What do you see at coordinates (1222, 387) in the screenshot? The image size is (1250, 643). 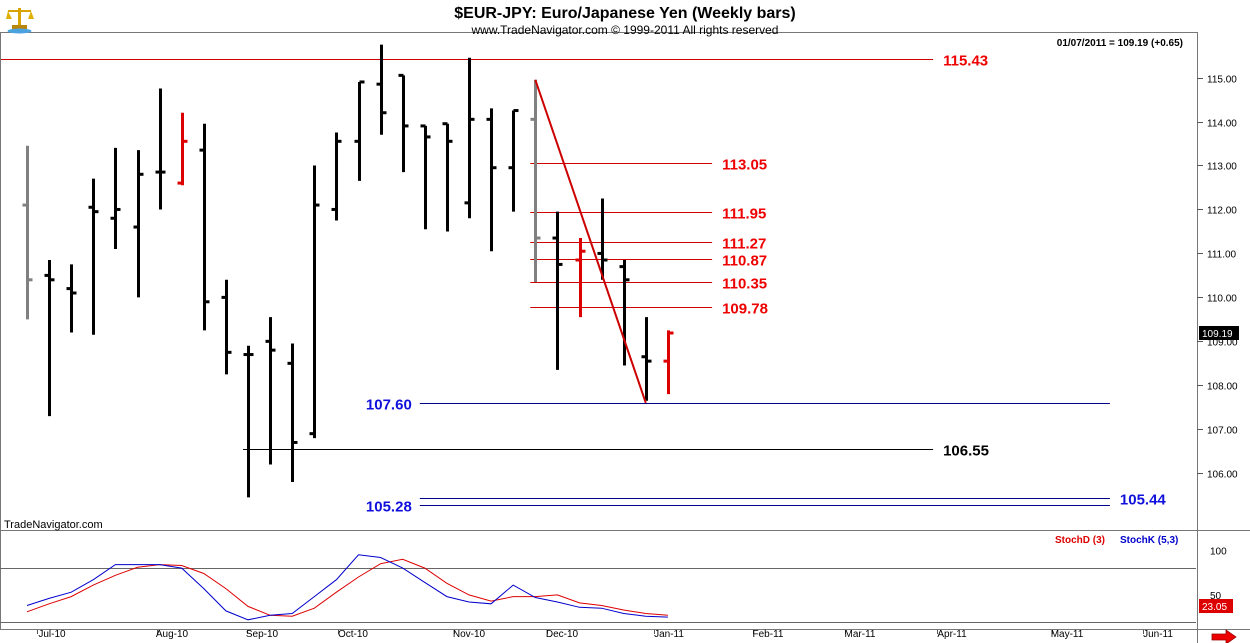 I see `price-axis-label: 108.00` at bounding box center [1222, 387].